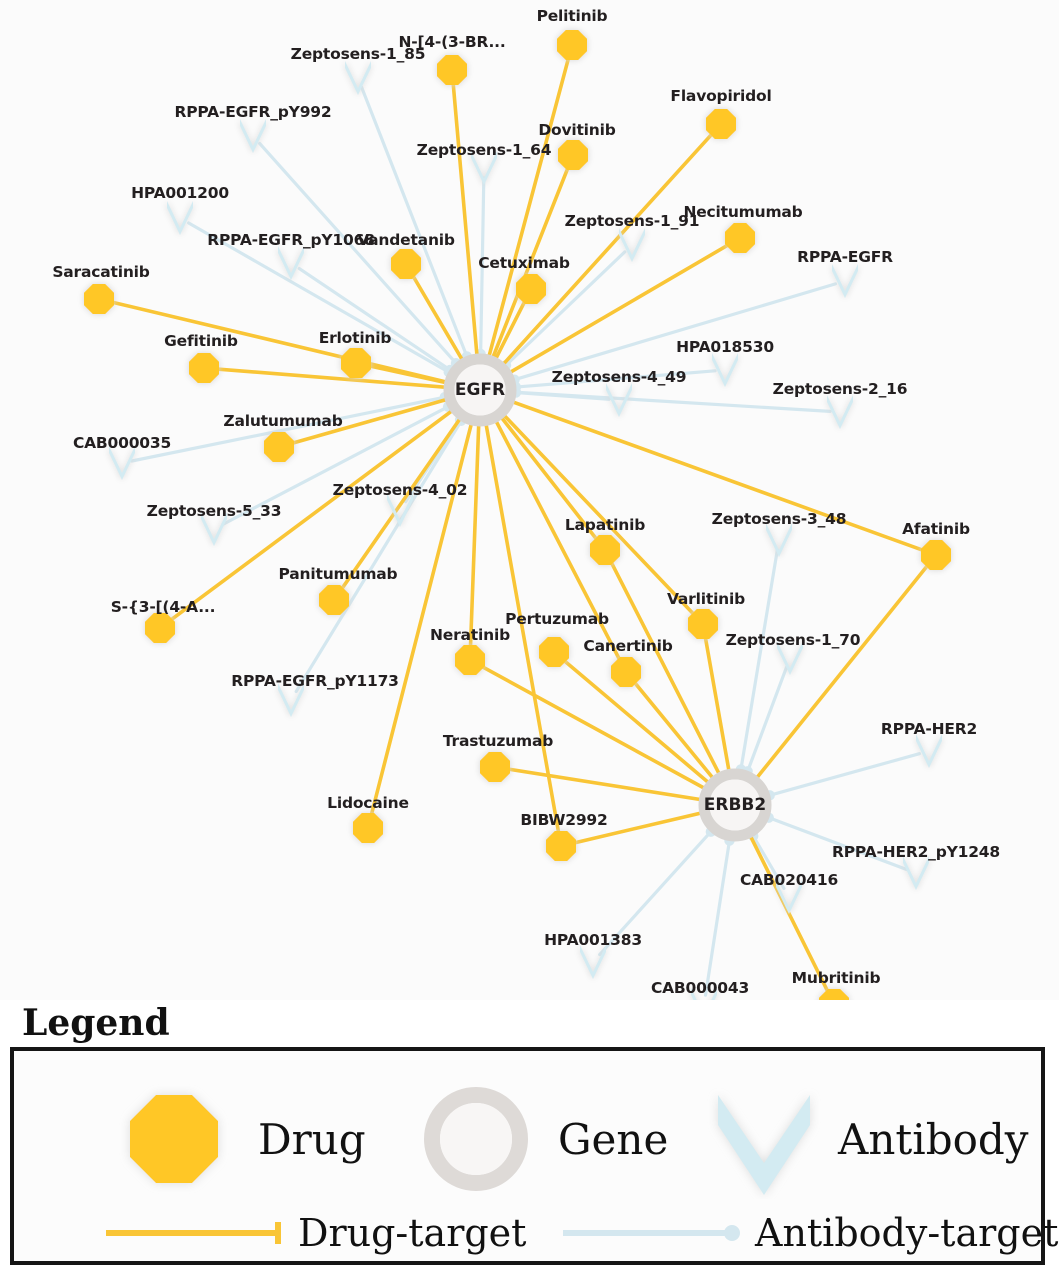 Image resolution: width=1059 pixels, height=1280 pixels. I want to click on legend-label-antibody-target: Antibody-target, so click(907, 1233).